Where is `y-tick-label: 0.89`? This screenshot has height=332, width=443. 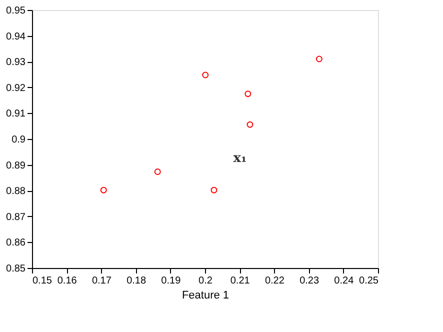
y-tick-label: 0.89 is located at coordinates (16, 166).